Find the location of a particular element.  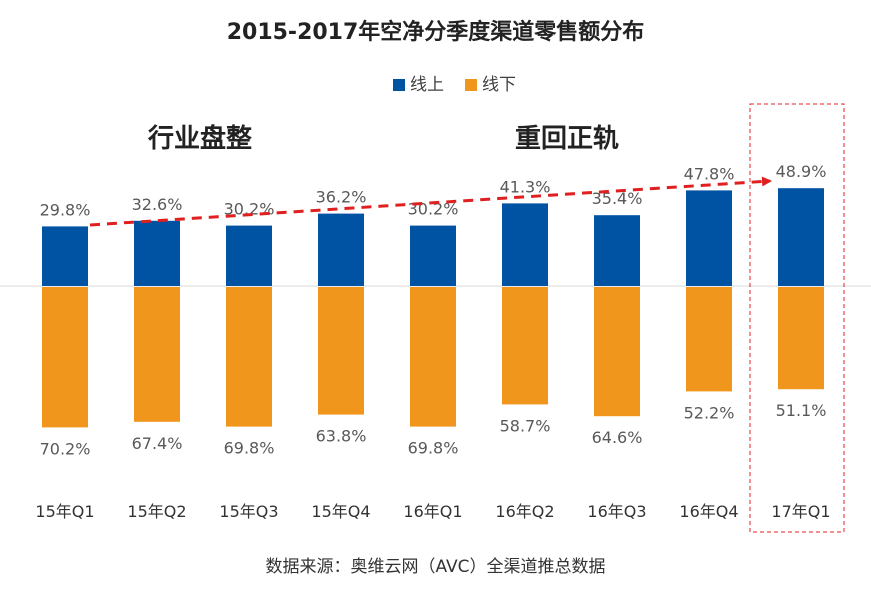

data-label-offline-5: 69.8% is located at coordinates (433, 448).